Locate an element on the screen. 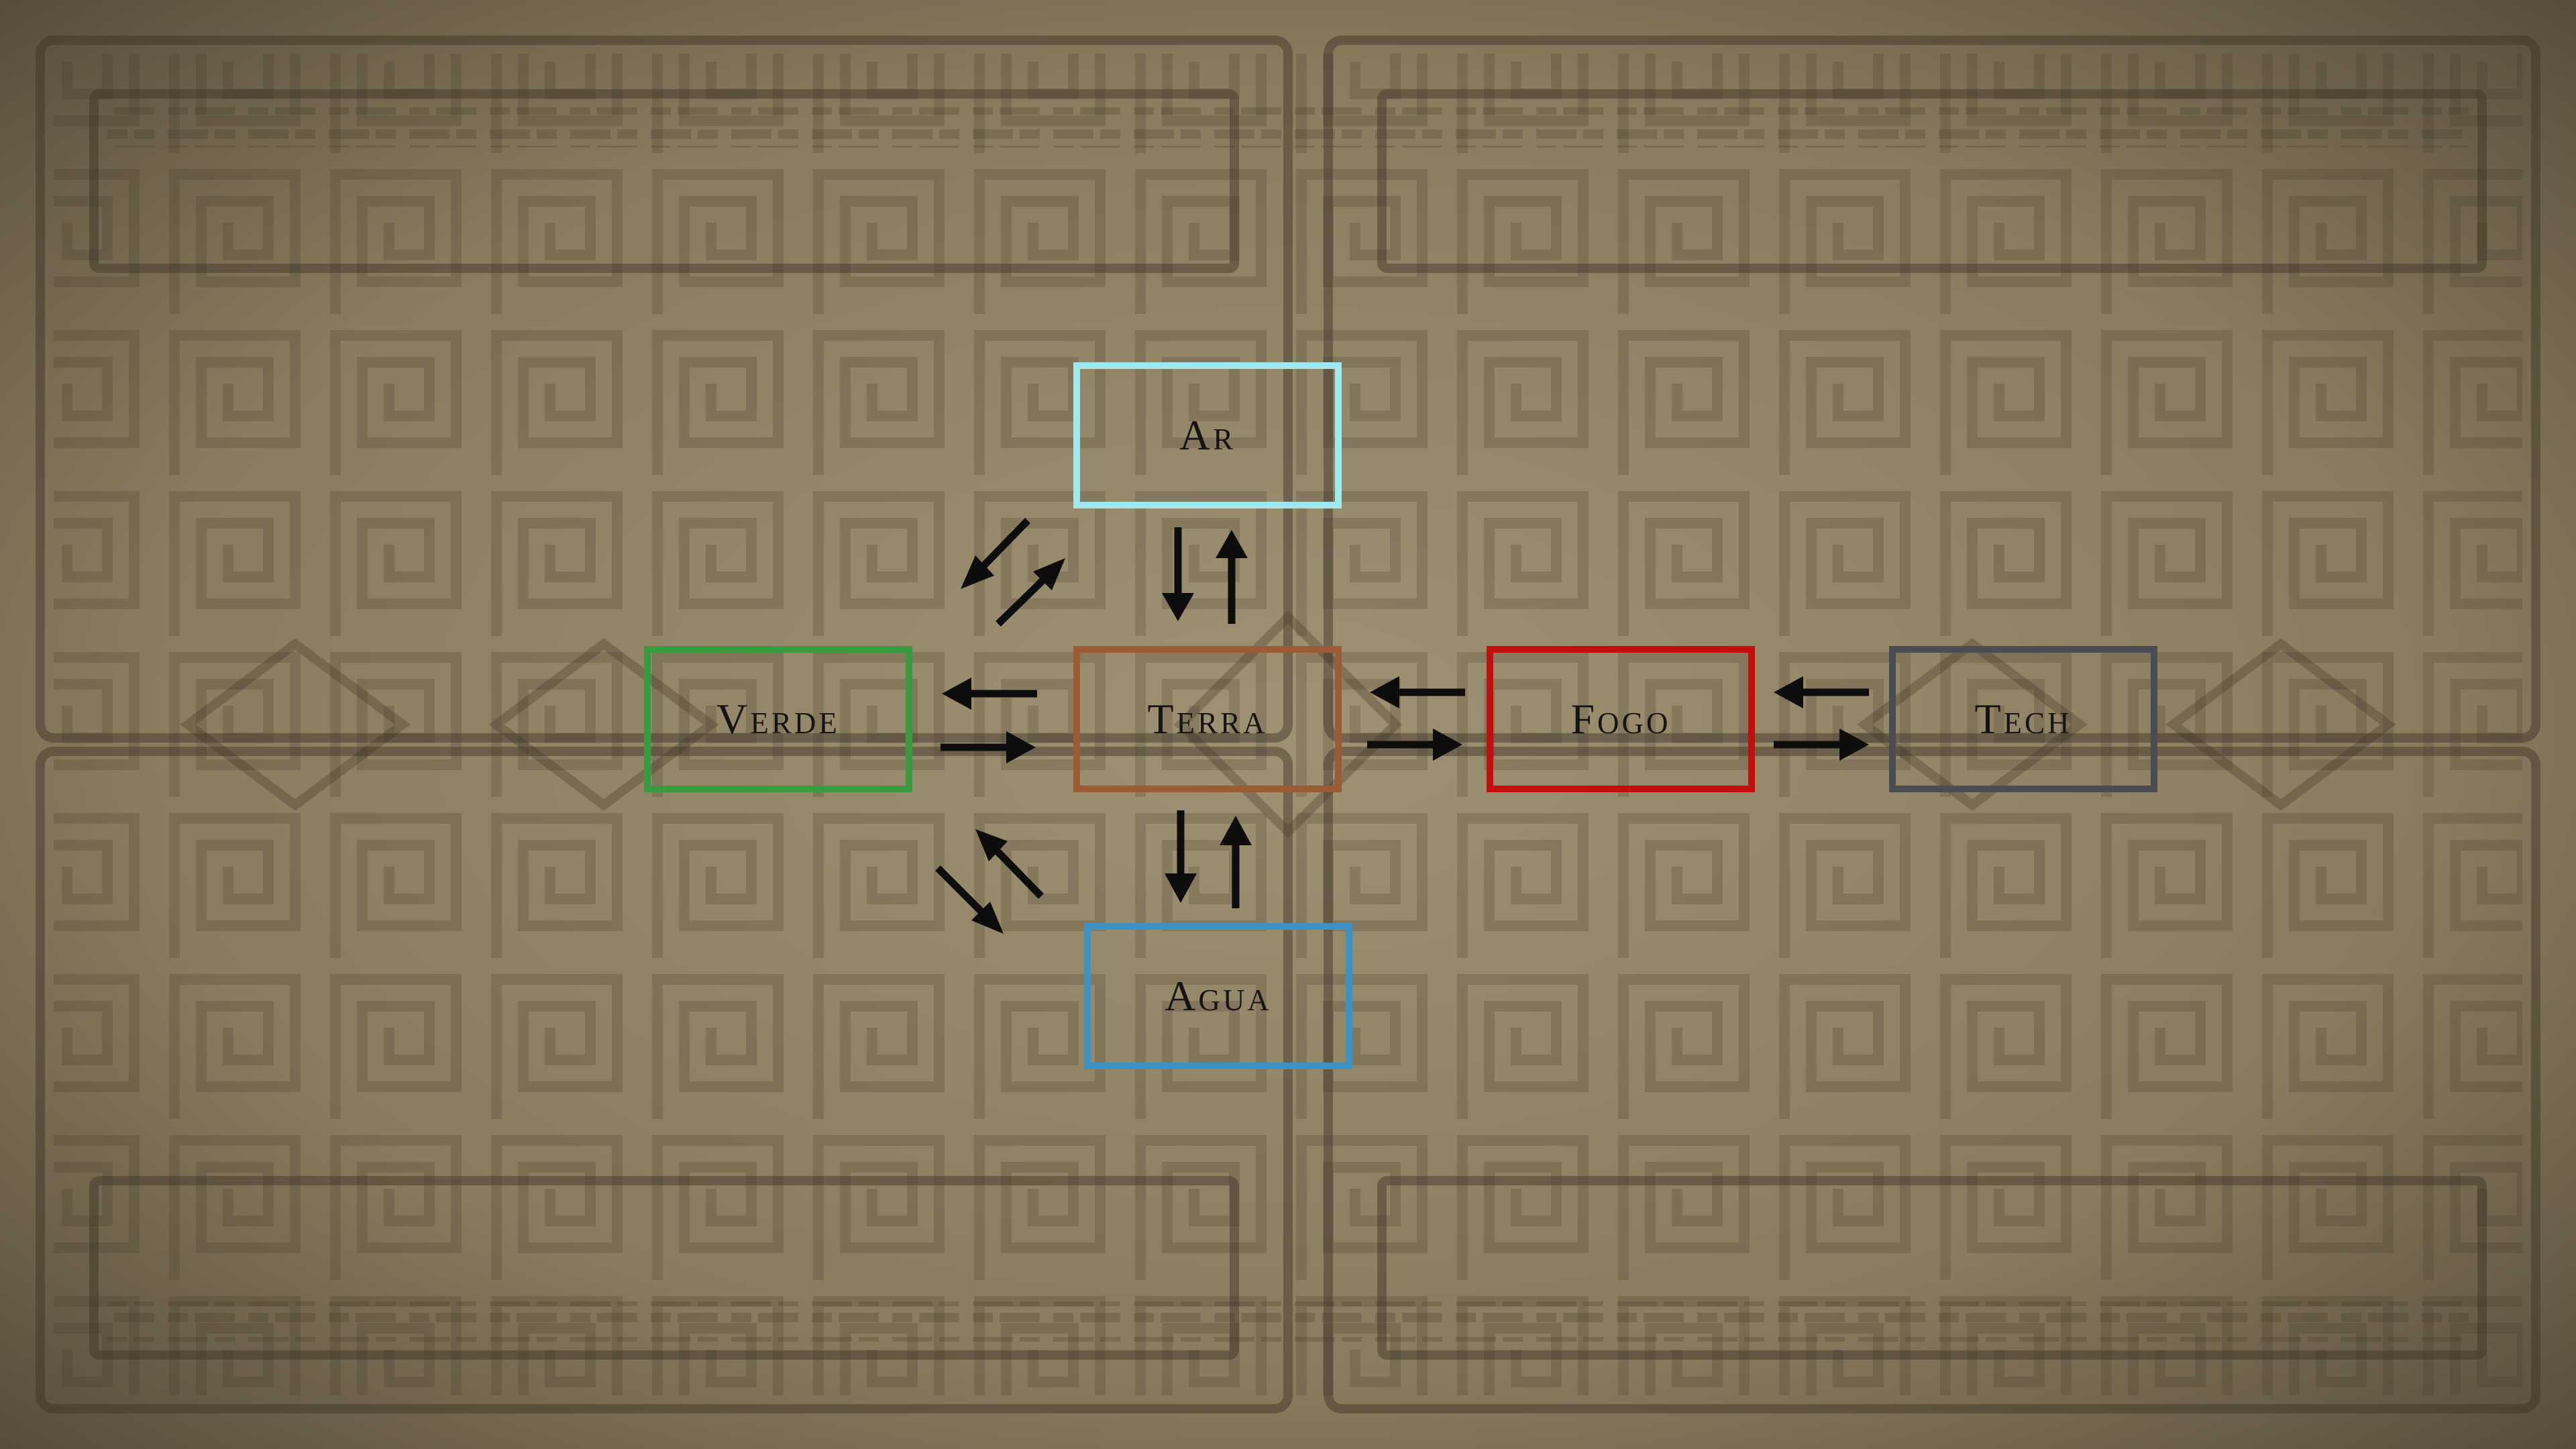  node-fogo: Fogo is located at coordinates (1621, 719).